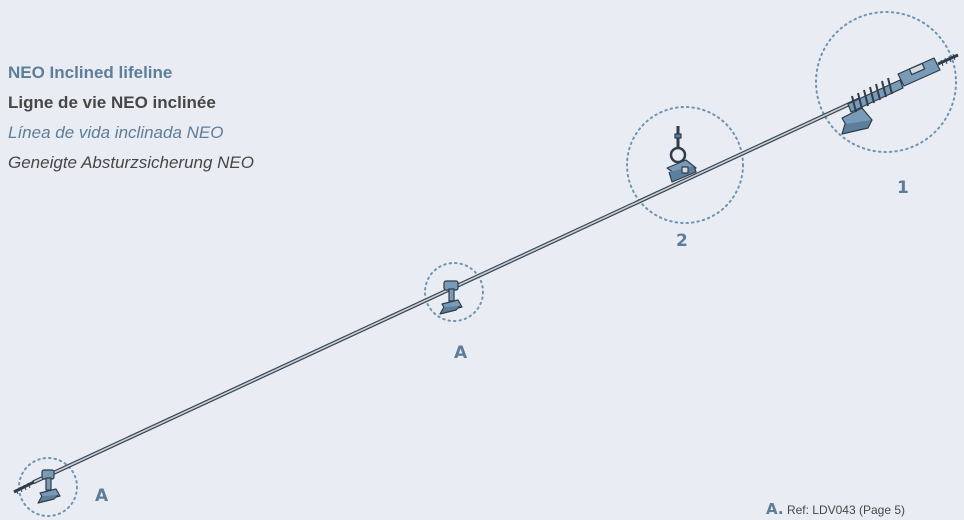  Describe the element at coordinates (90, 72) in the screenshot. I see `title-english: NEO Inclined lifeline` at that location.